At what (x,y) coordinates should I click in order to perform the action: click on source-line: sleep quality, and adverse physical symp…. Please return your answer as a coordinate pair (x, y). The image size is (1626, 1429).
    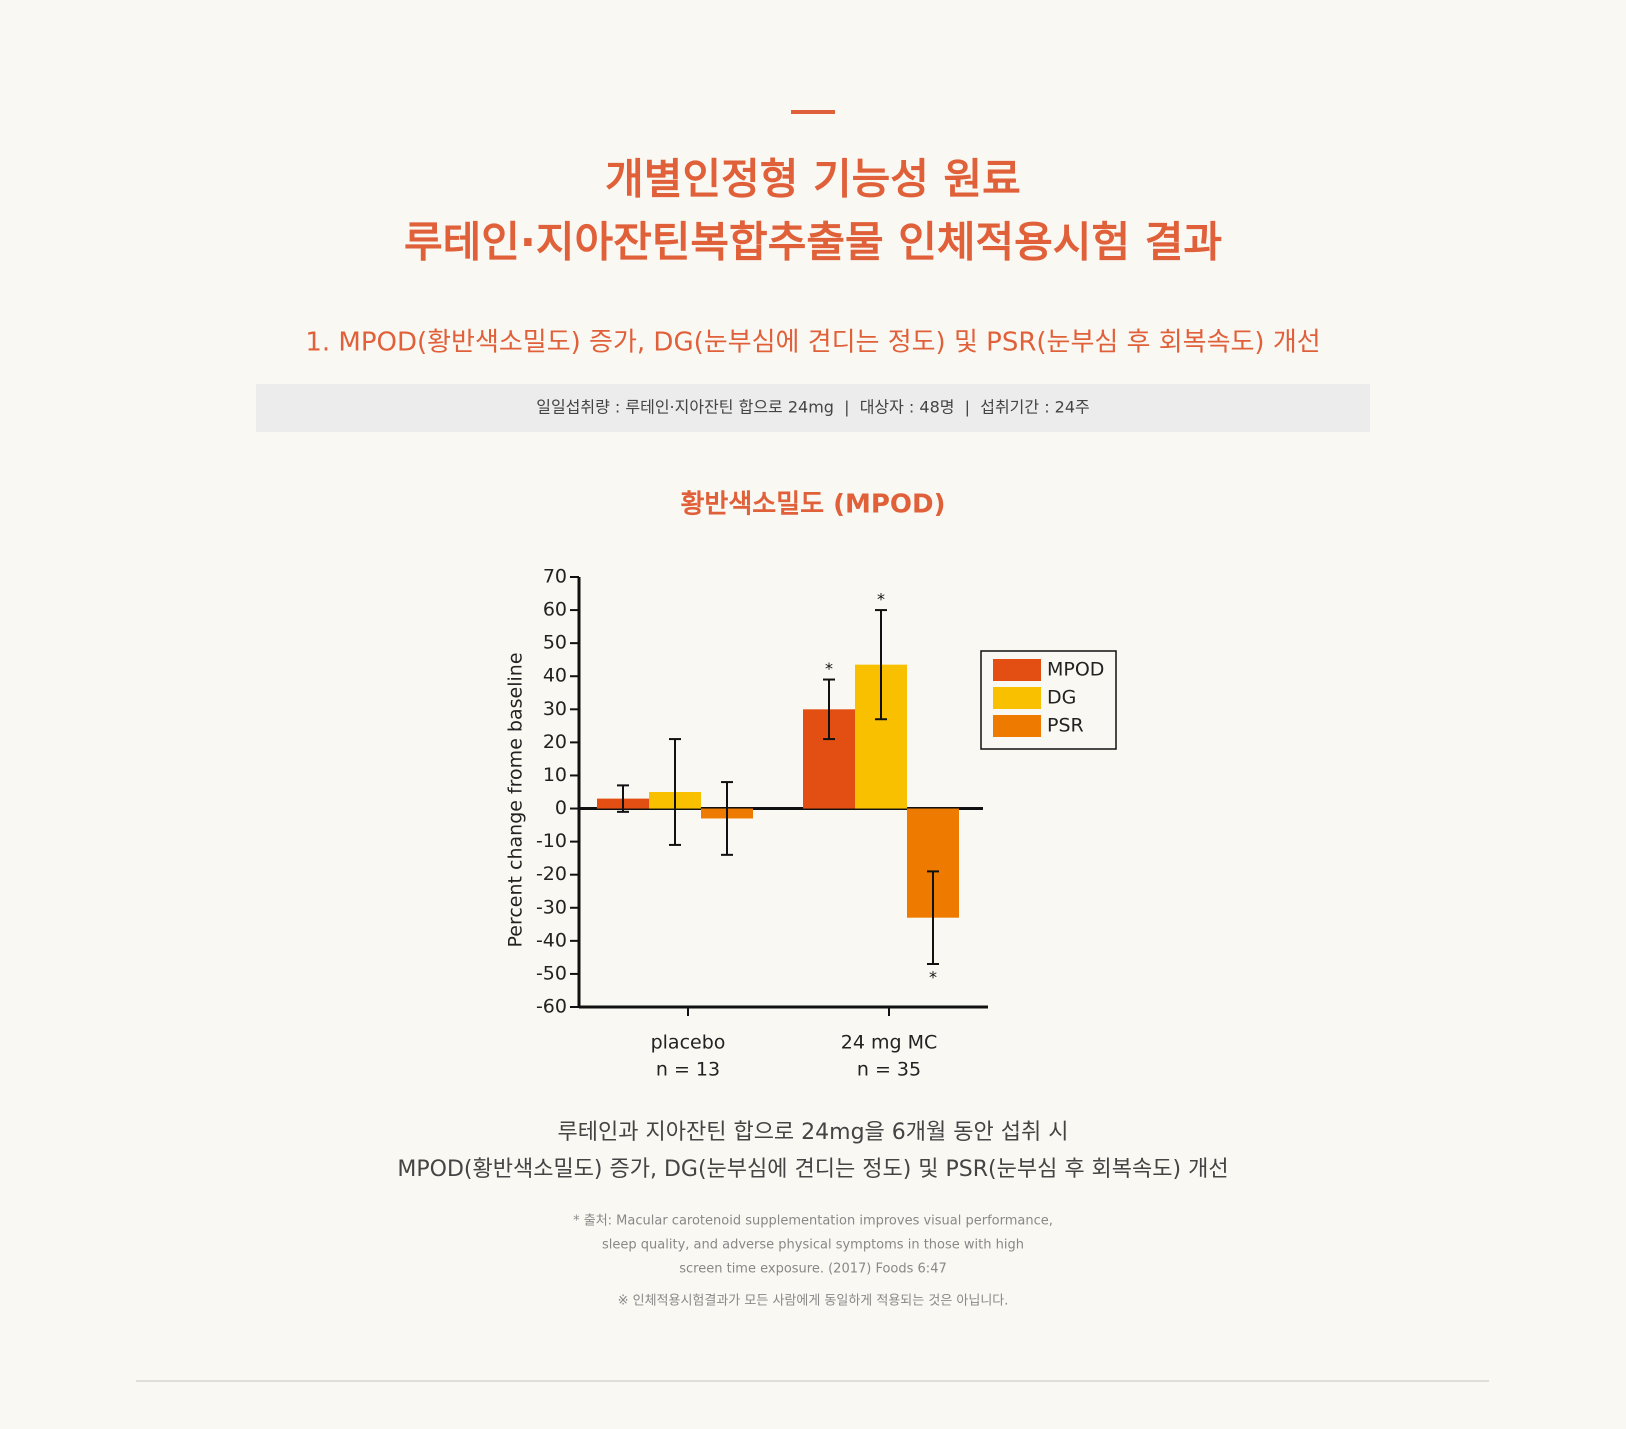
    Looking at the image, I should click on (813, 1245).